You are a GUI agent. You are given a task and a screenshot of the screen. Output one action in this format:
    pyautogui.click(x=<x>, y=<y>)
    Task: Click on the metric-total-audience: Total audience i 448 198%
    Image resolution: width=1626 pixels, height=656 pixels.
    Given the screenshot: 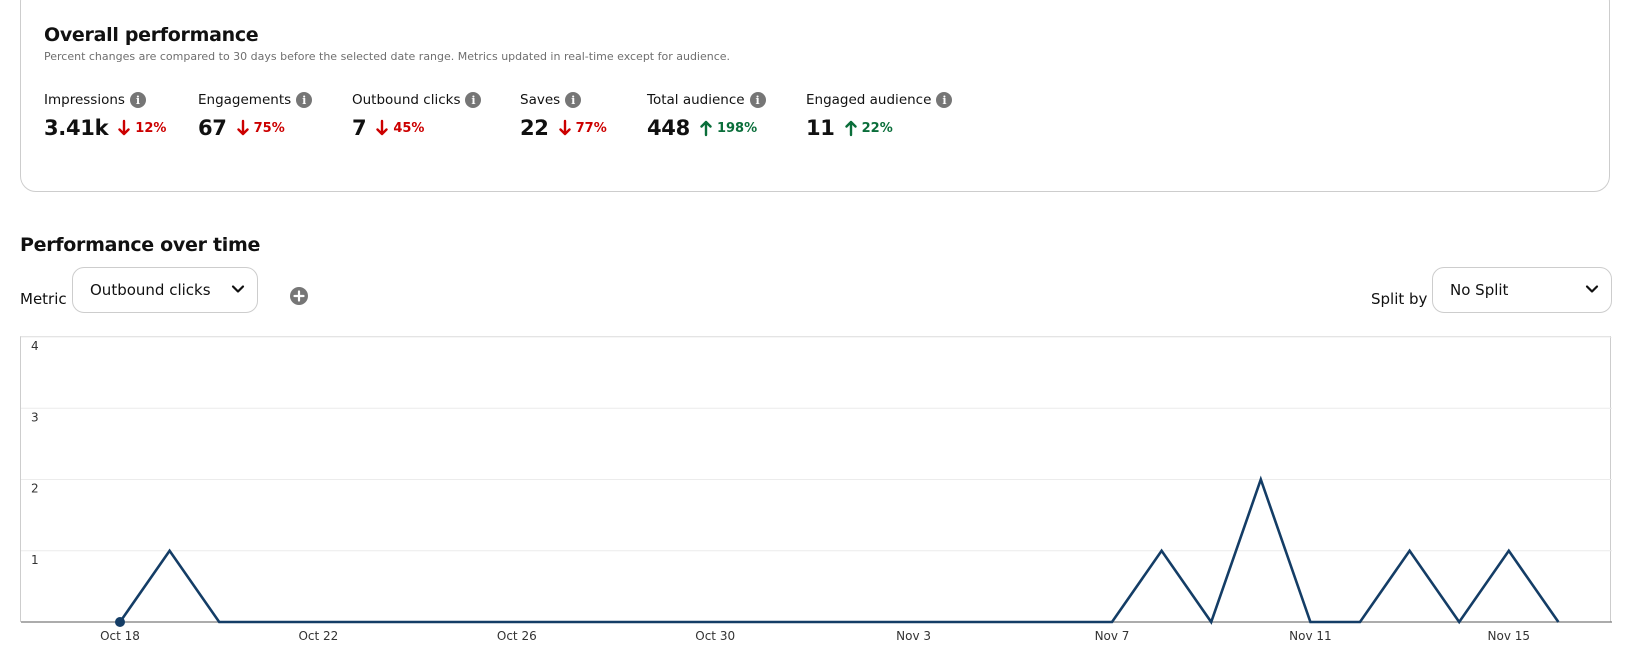 What is the action you would take?
    pyautogui.click(x=706, y=115)
    